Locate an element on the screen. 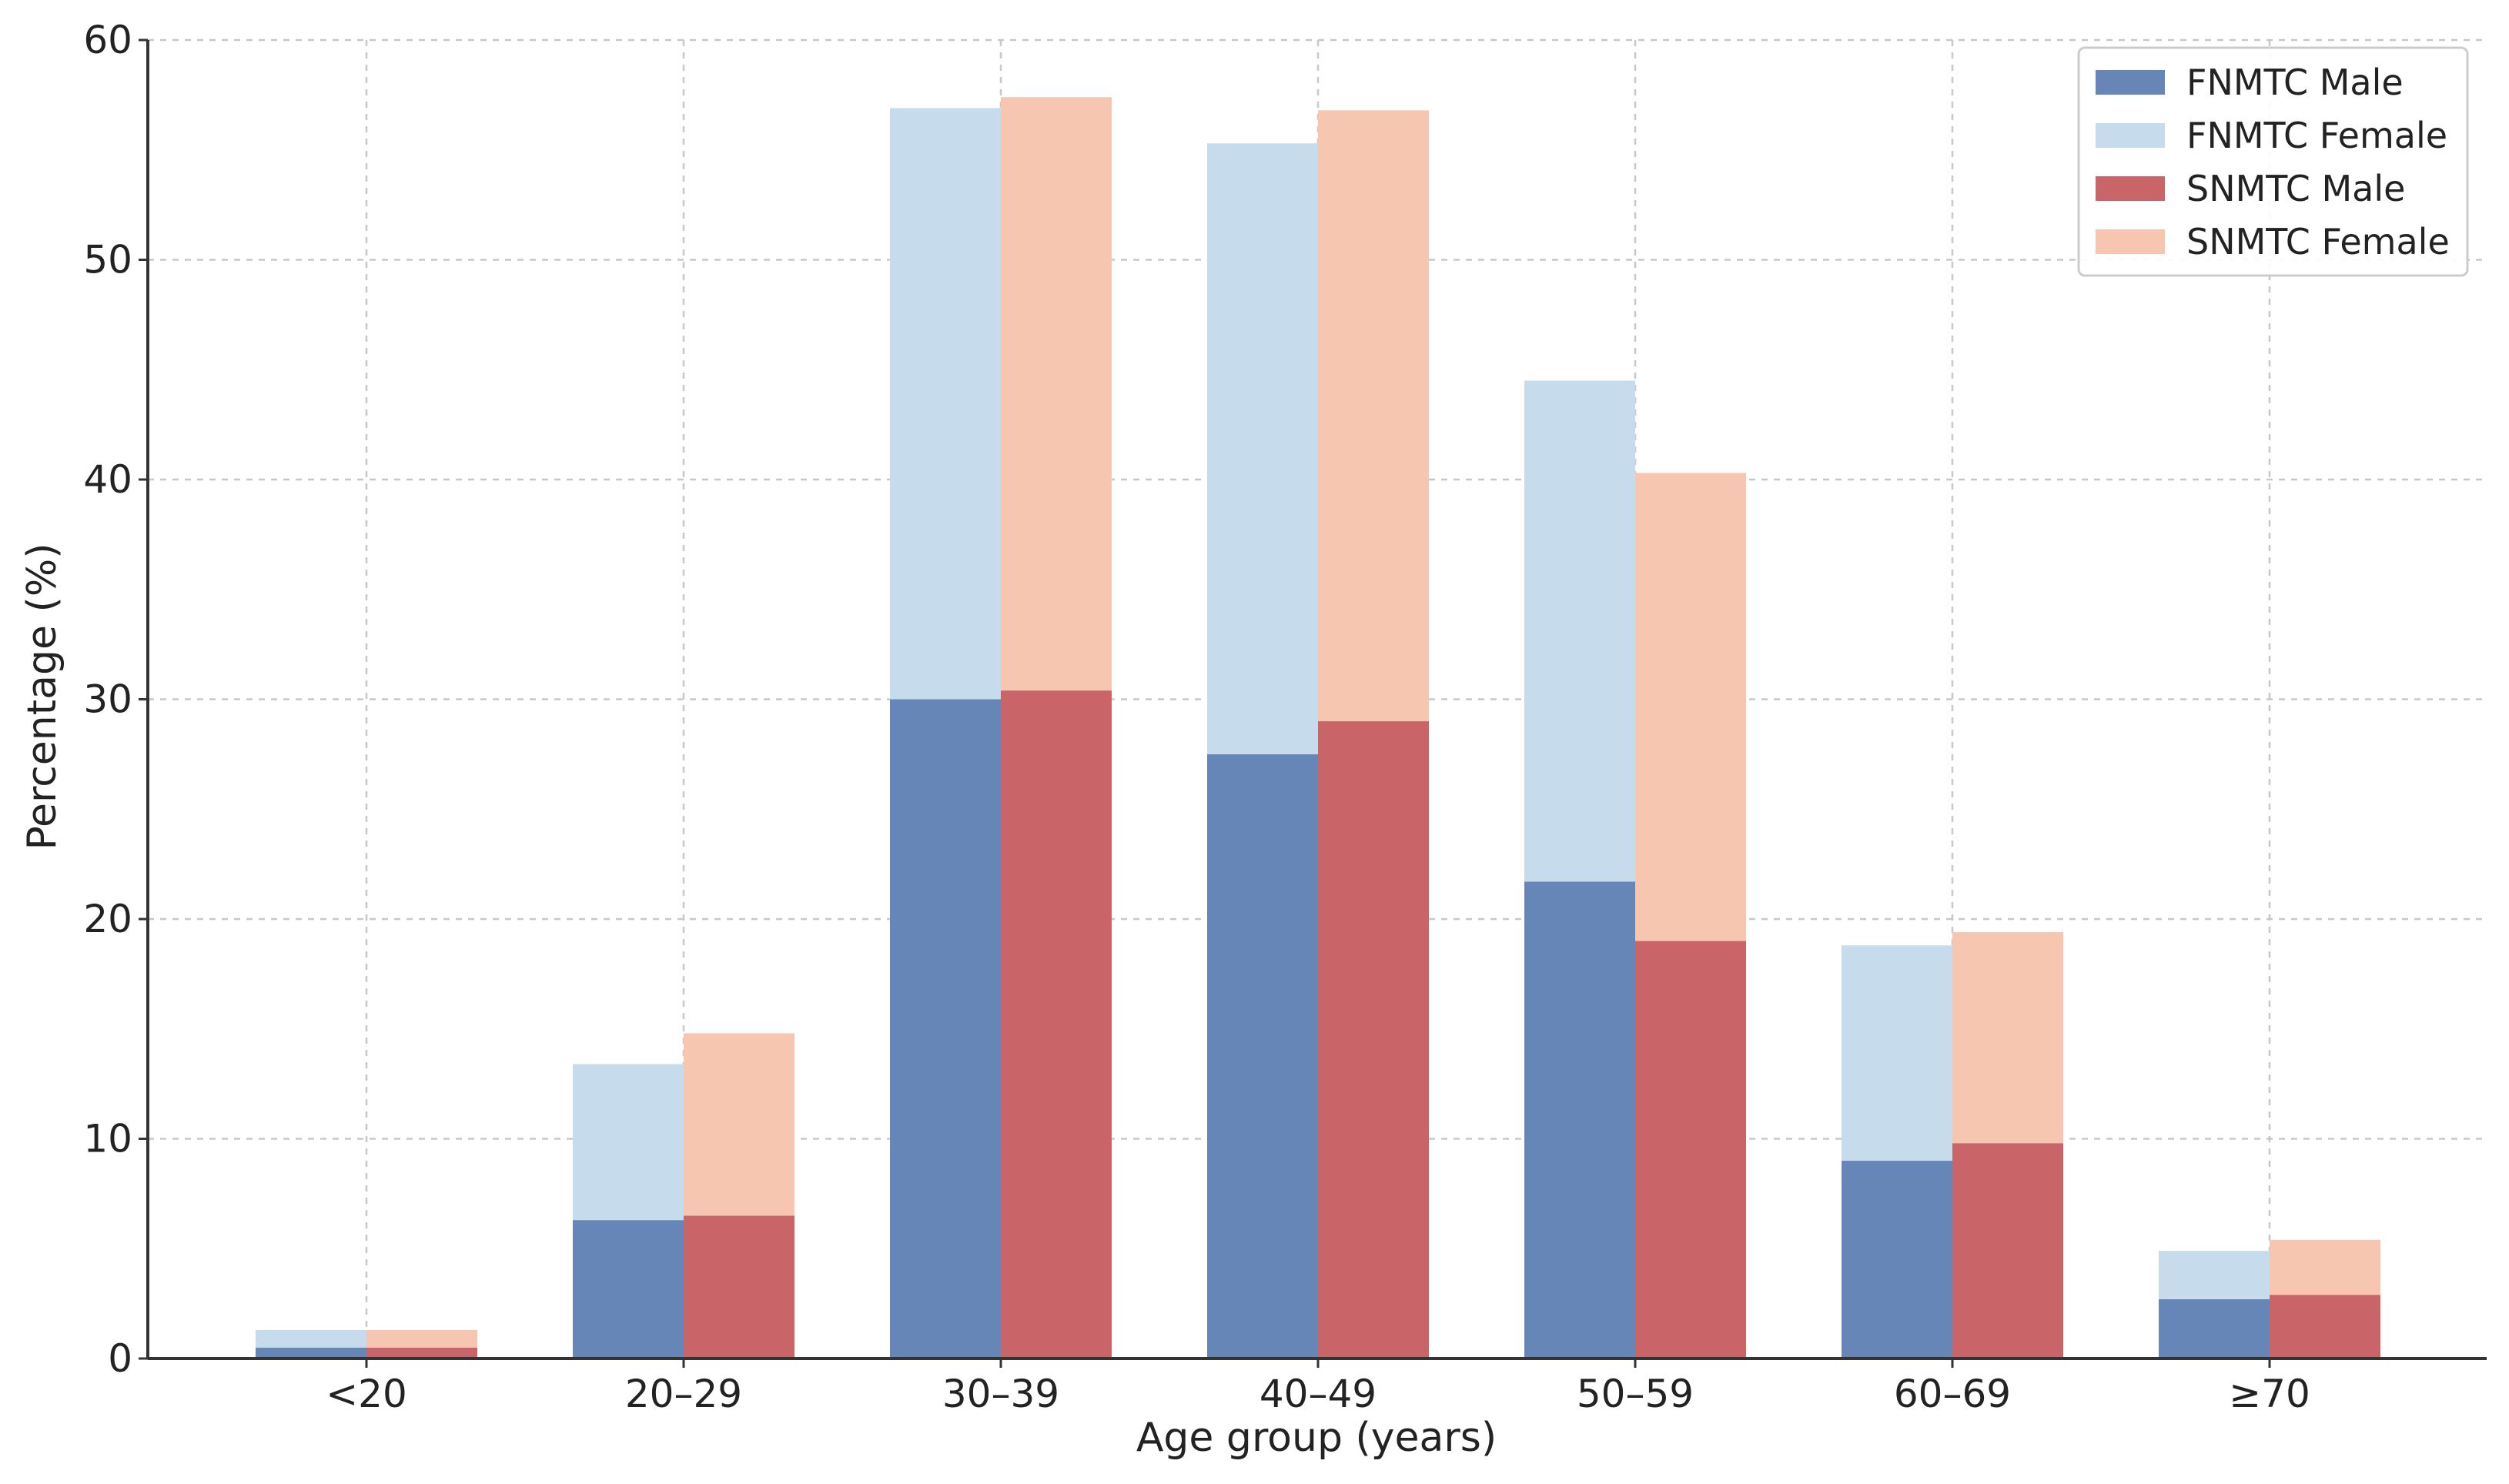 The height and width of the screenshot is (1484, 2509). y-tick-label: 30 is located at coordinates (107, 699).